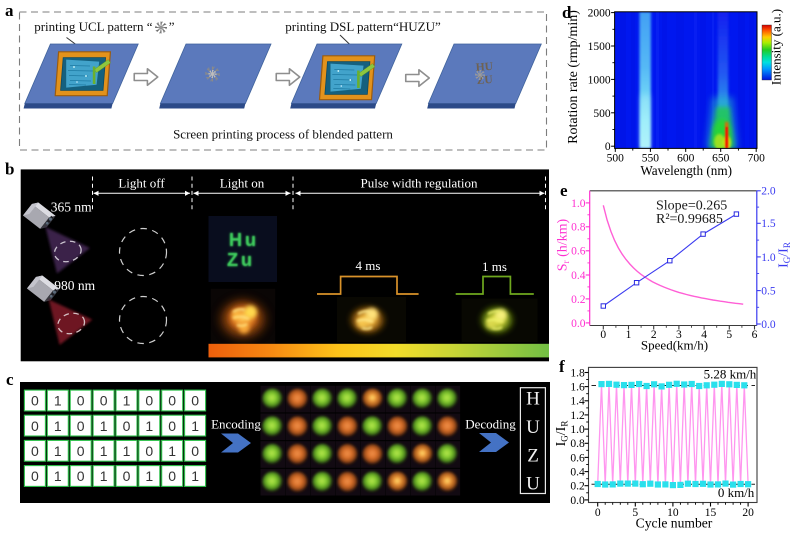 The height and width of the screenshot is (538, 793). What do you see at coordinates (689, 219) in the screenshot?
I see `svg-text: R²=0.99685` at bounding box center [689, 219].